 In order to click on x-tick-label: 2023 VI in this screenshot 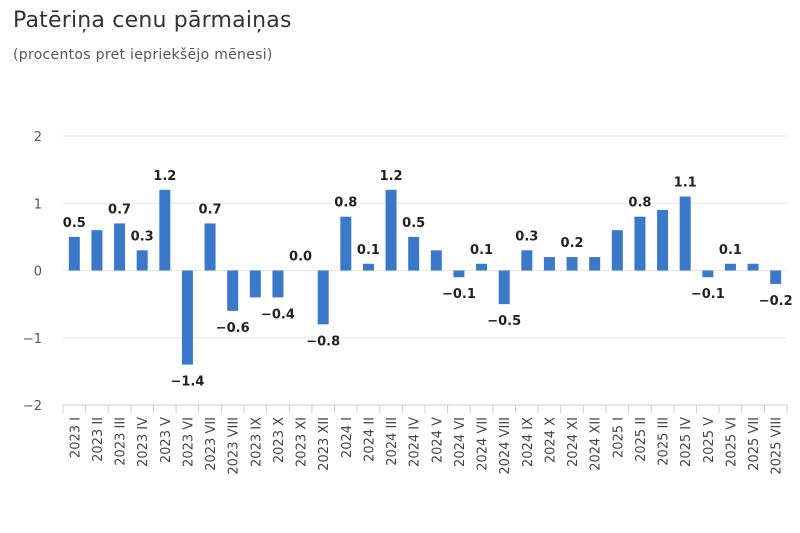, I will do `click(188, 442)`.